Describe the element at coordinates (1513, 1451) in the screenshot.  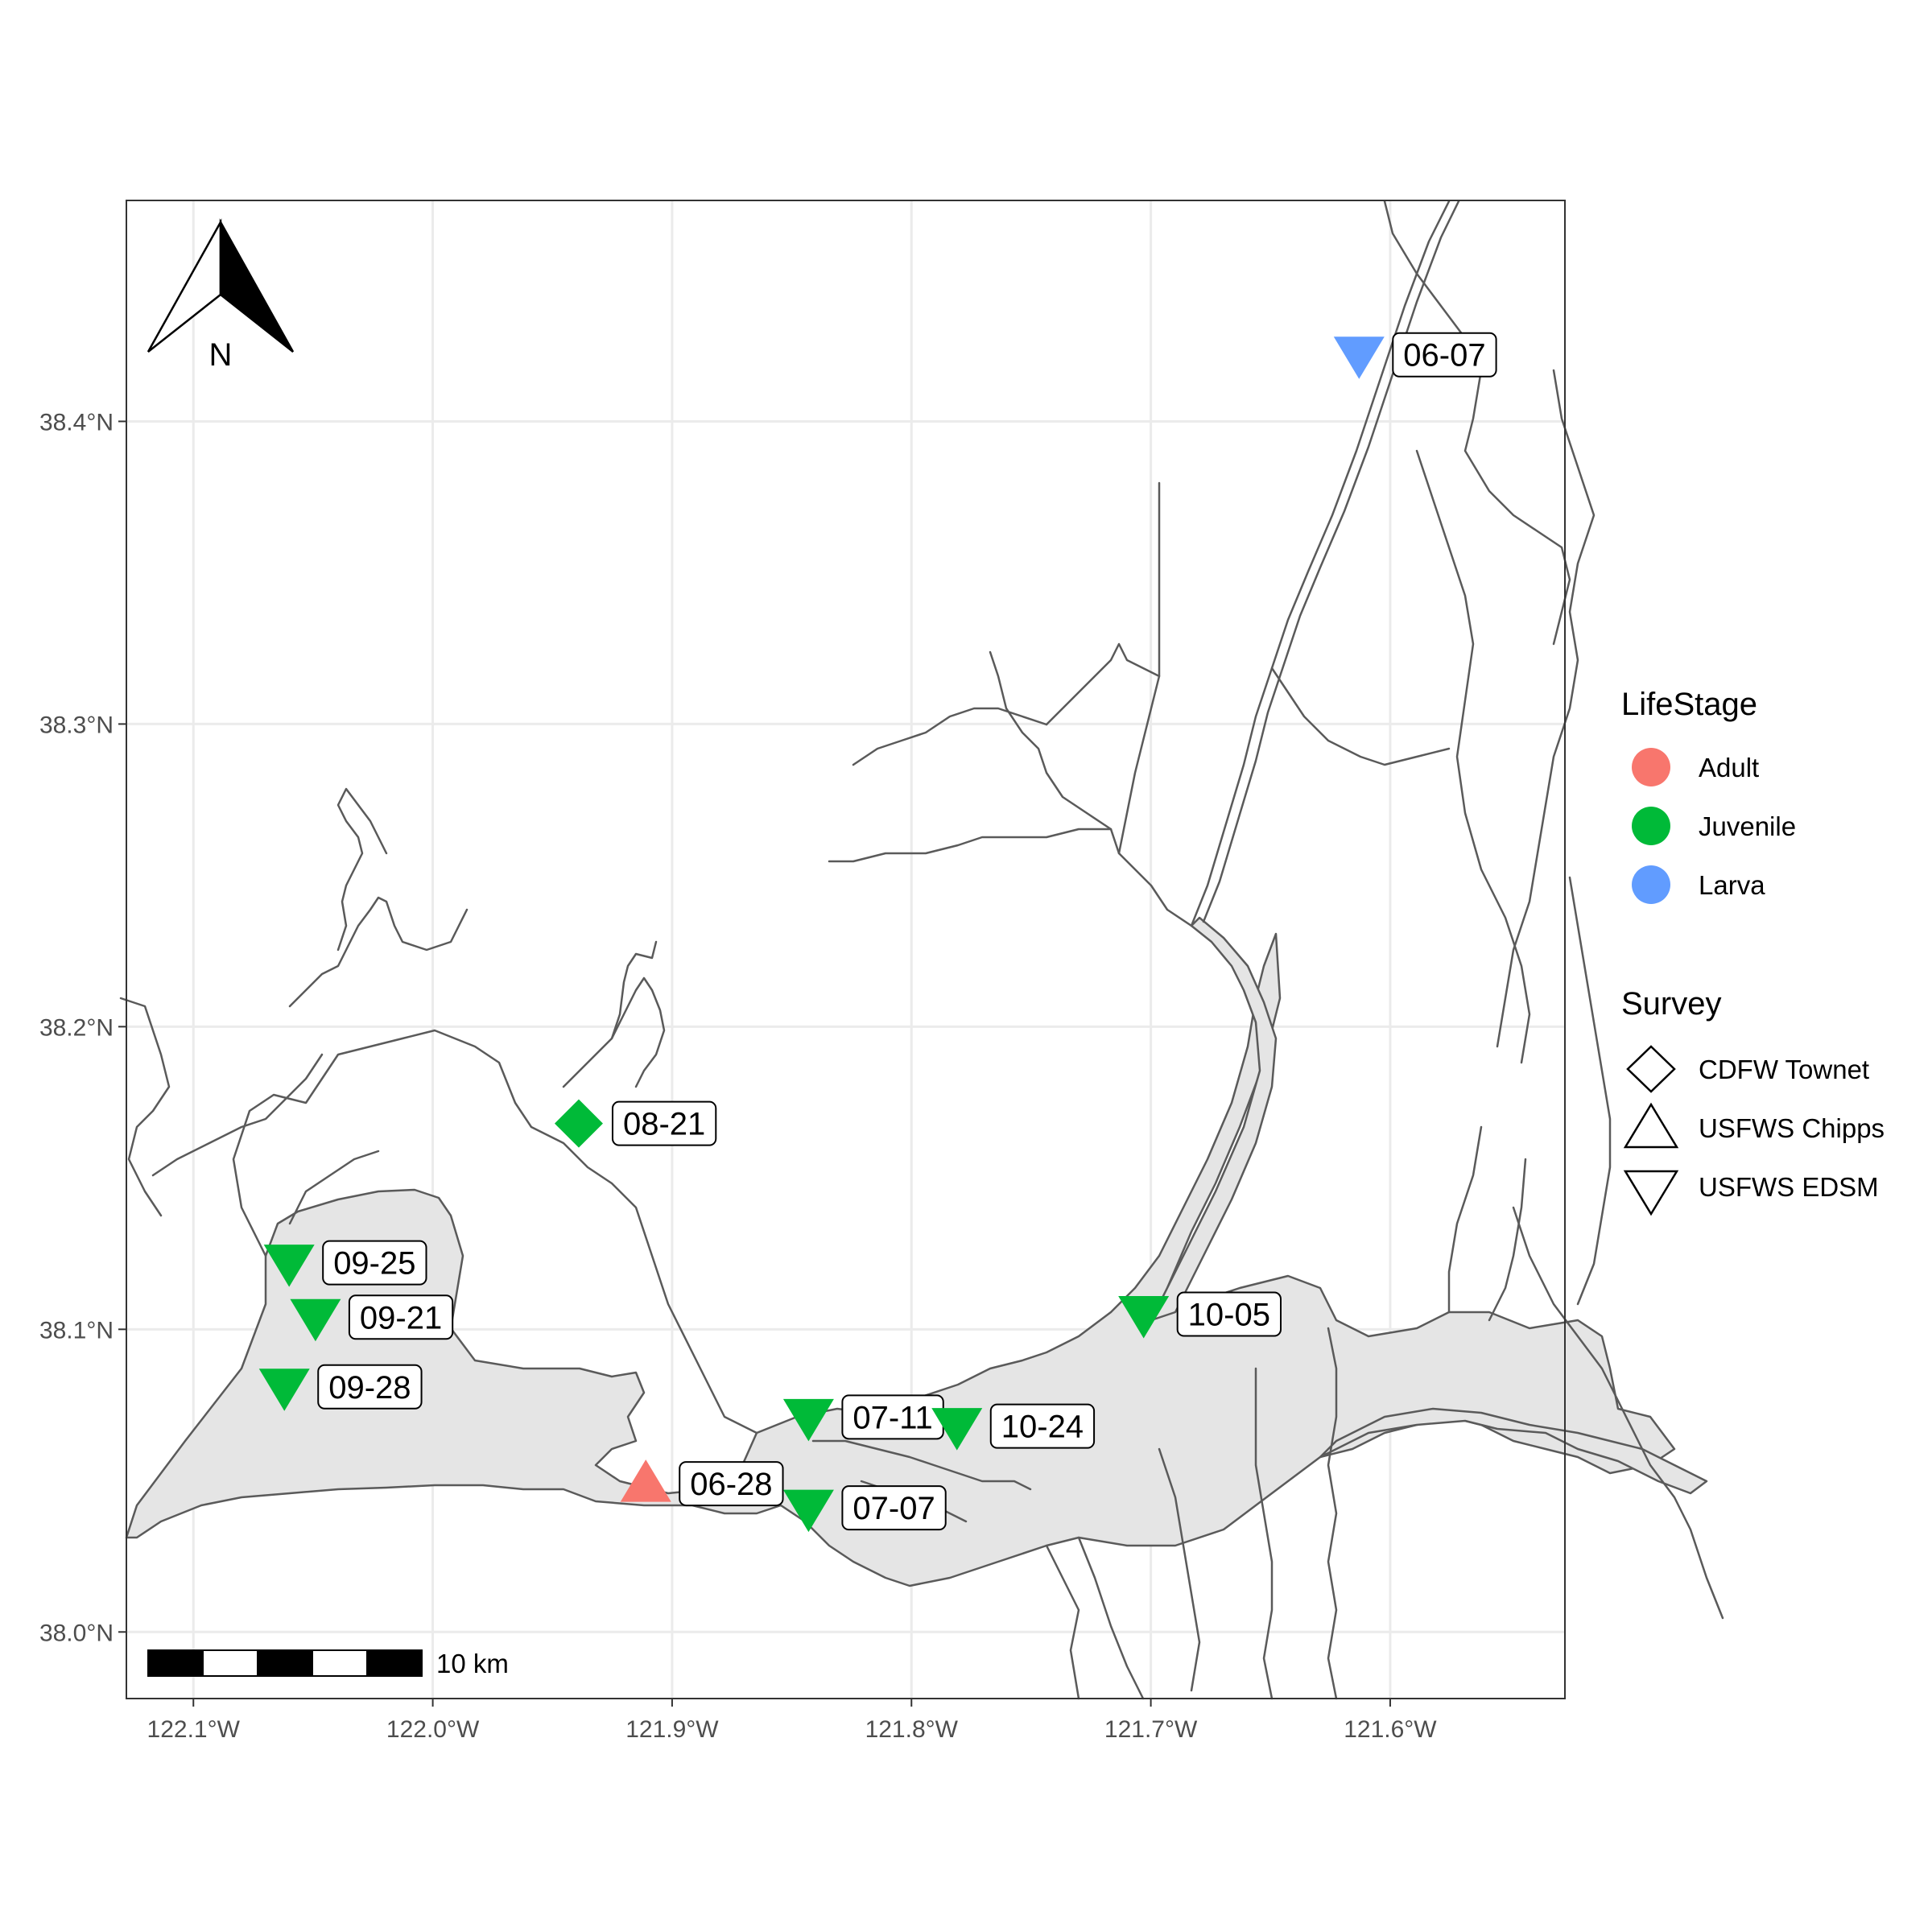
I see `san-joaquin-channel` at that location.